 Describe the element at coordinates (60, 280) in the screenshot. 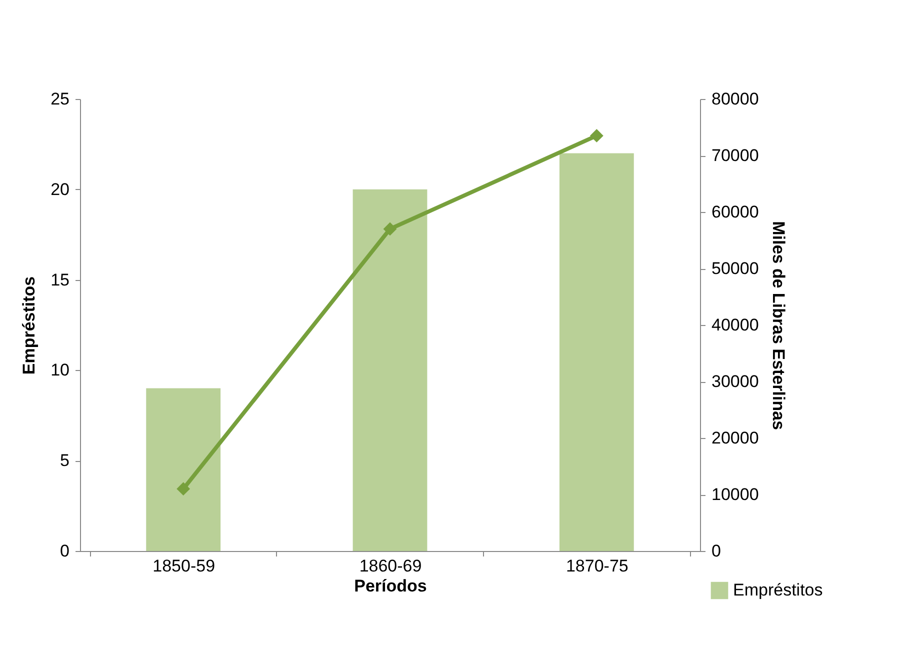

I see `y-tick-label: 15` at that location.